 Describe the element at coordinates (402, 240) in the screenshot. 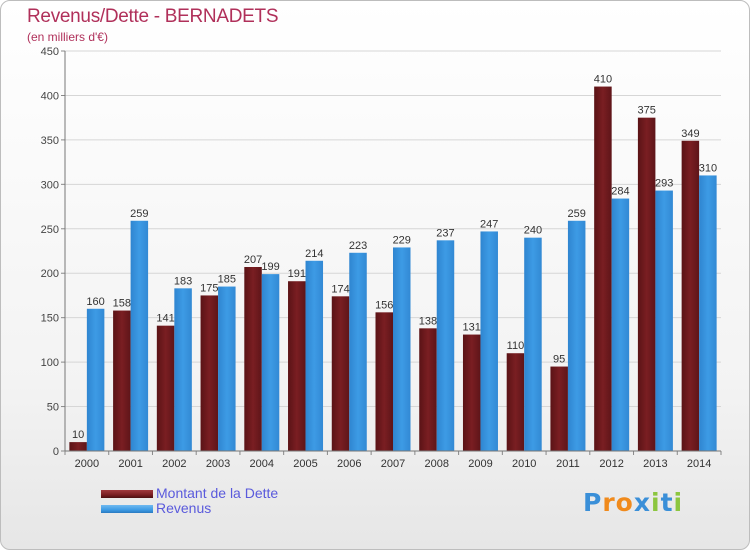

I see `data-label: 229` at that location.